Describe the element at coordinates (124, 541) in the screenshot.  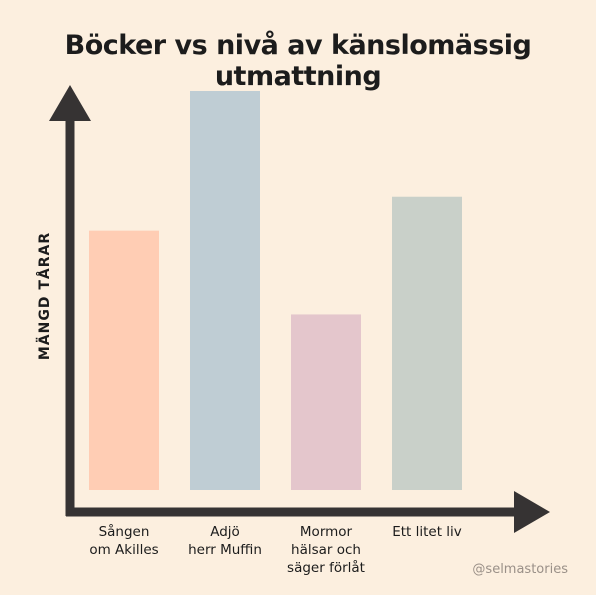
I see `x-tick-label-1: Sången om Akilles` at that location.